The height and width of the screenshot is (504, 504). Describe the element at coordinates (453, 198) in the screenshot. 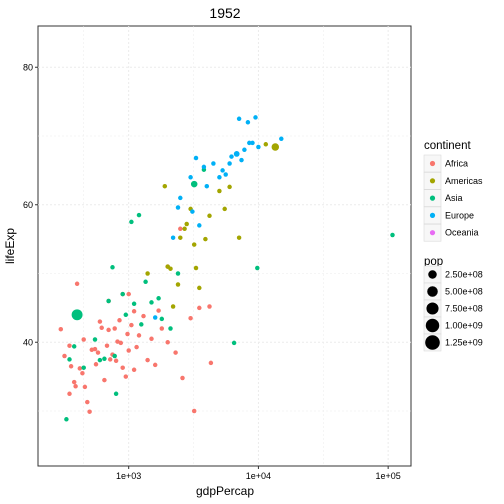

I see `color-legend-items: Africa Americas Asia Europe Oceania` at that location.